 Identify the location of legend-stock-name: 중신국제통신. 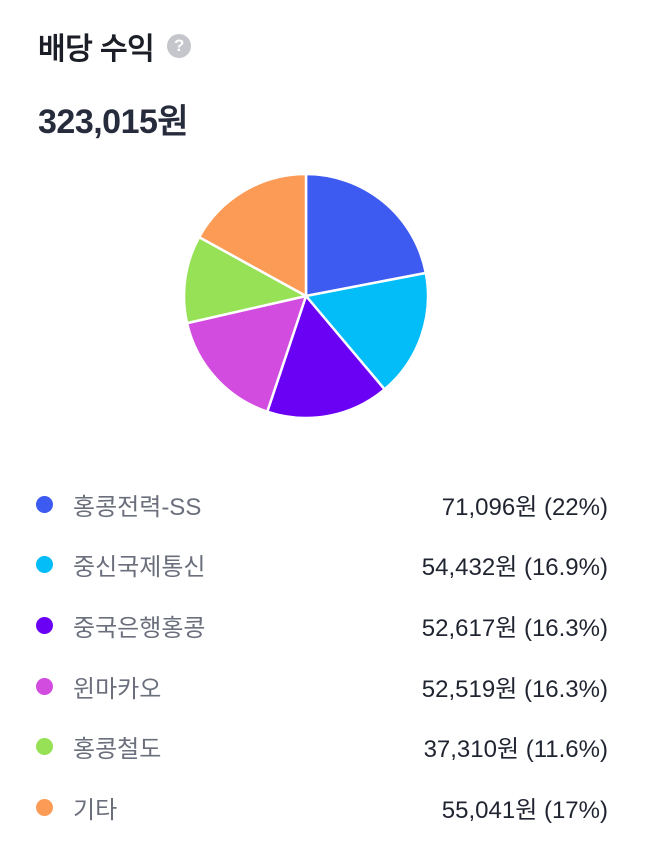
(139, 568).